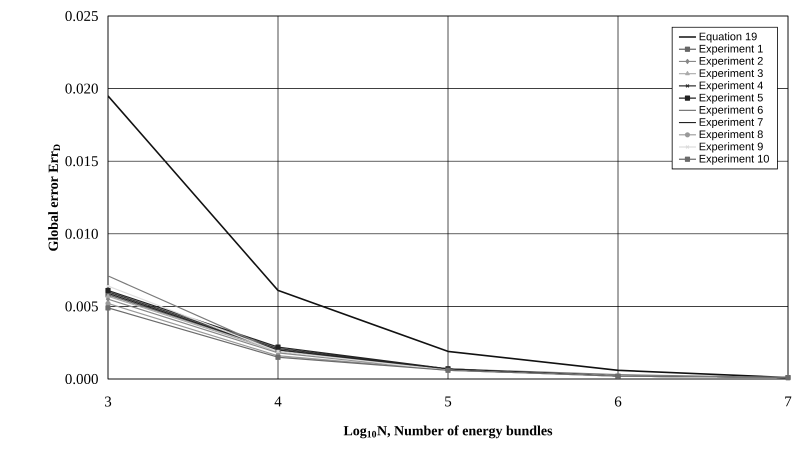 The image size is (803, 455). What do you see at coordinates (448, 431) in the screenshot?
I see `x-axis-title: Log$_{10}$N, Number of energy bundles` at bounding box center [448, 431].